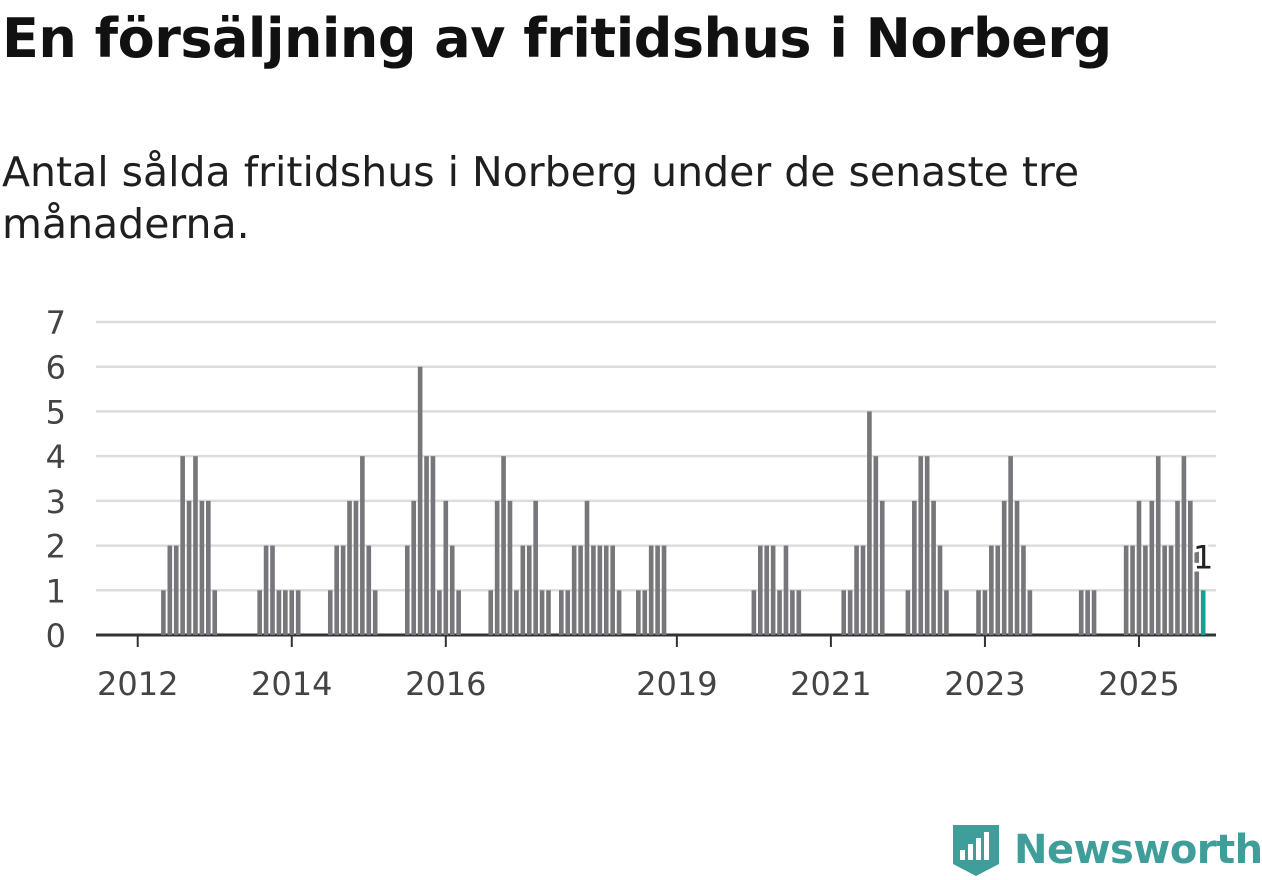 The width and height of the screenshot is (1262, 880). I want to click on y-tick-label: 2, so click(56, 547).